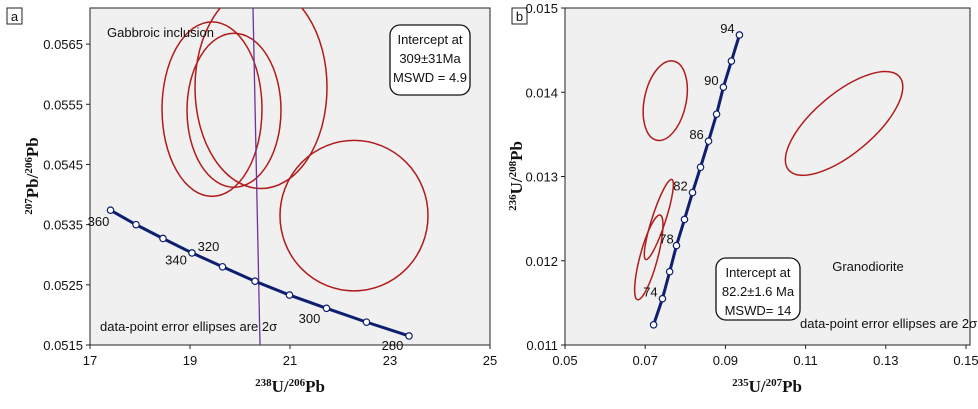  I want to click on y-tick-label: 0.014, so click(541, 92).